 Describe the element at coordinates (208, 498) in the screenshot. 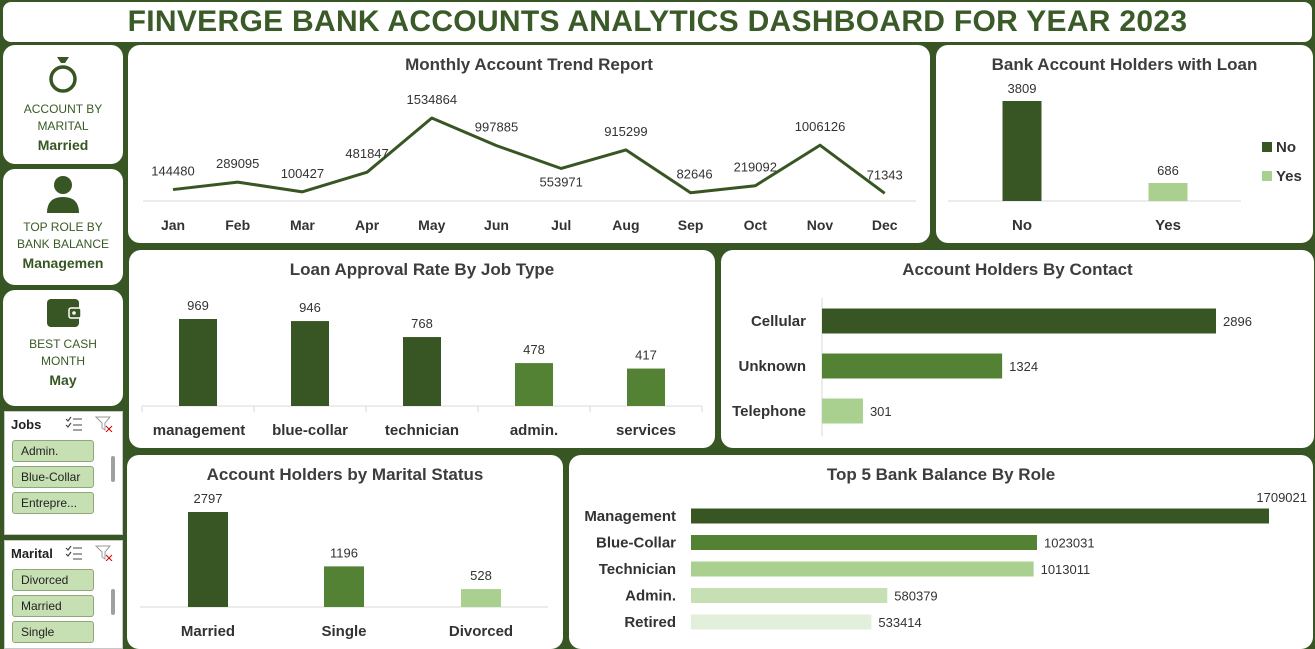

I see `data-label: 2797` at that location.